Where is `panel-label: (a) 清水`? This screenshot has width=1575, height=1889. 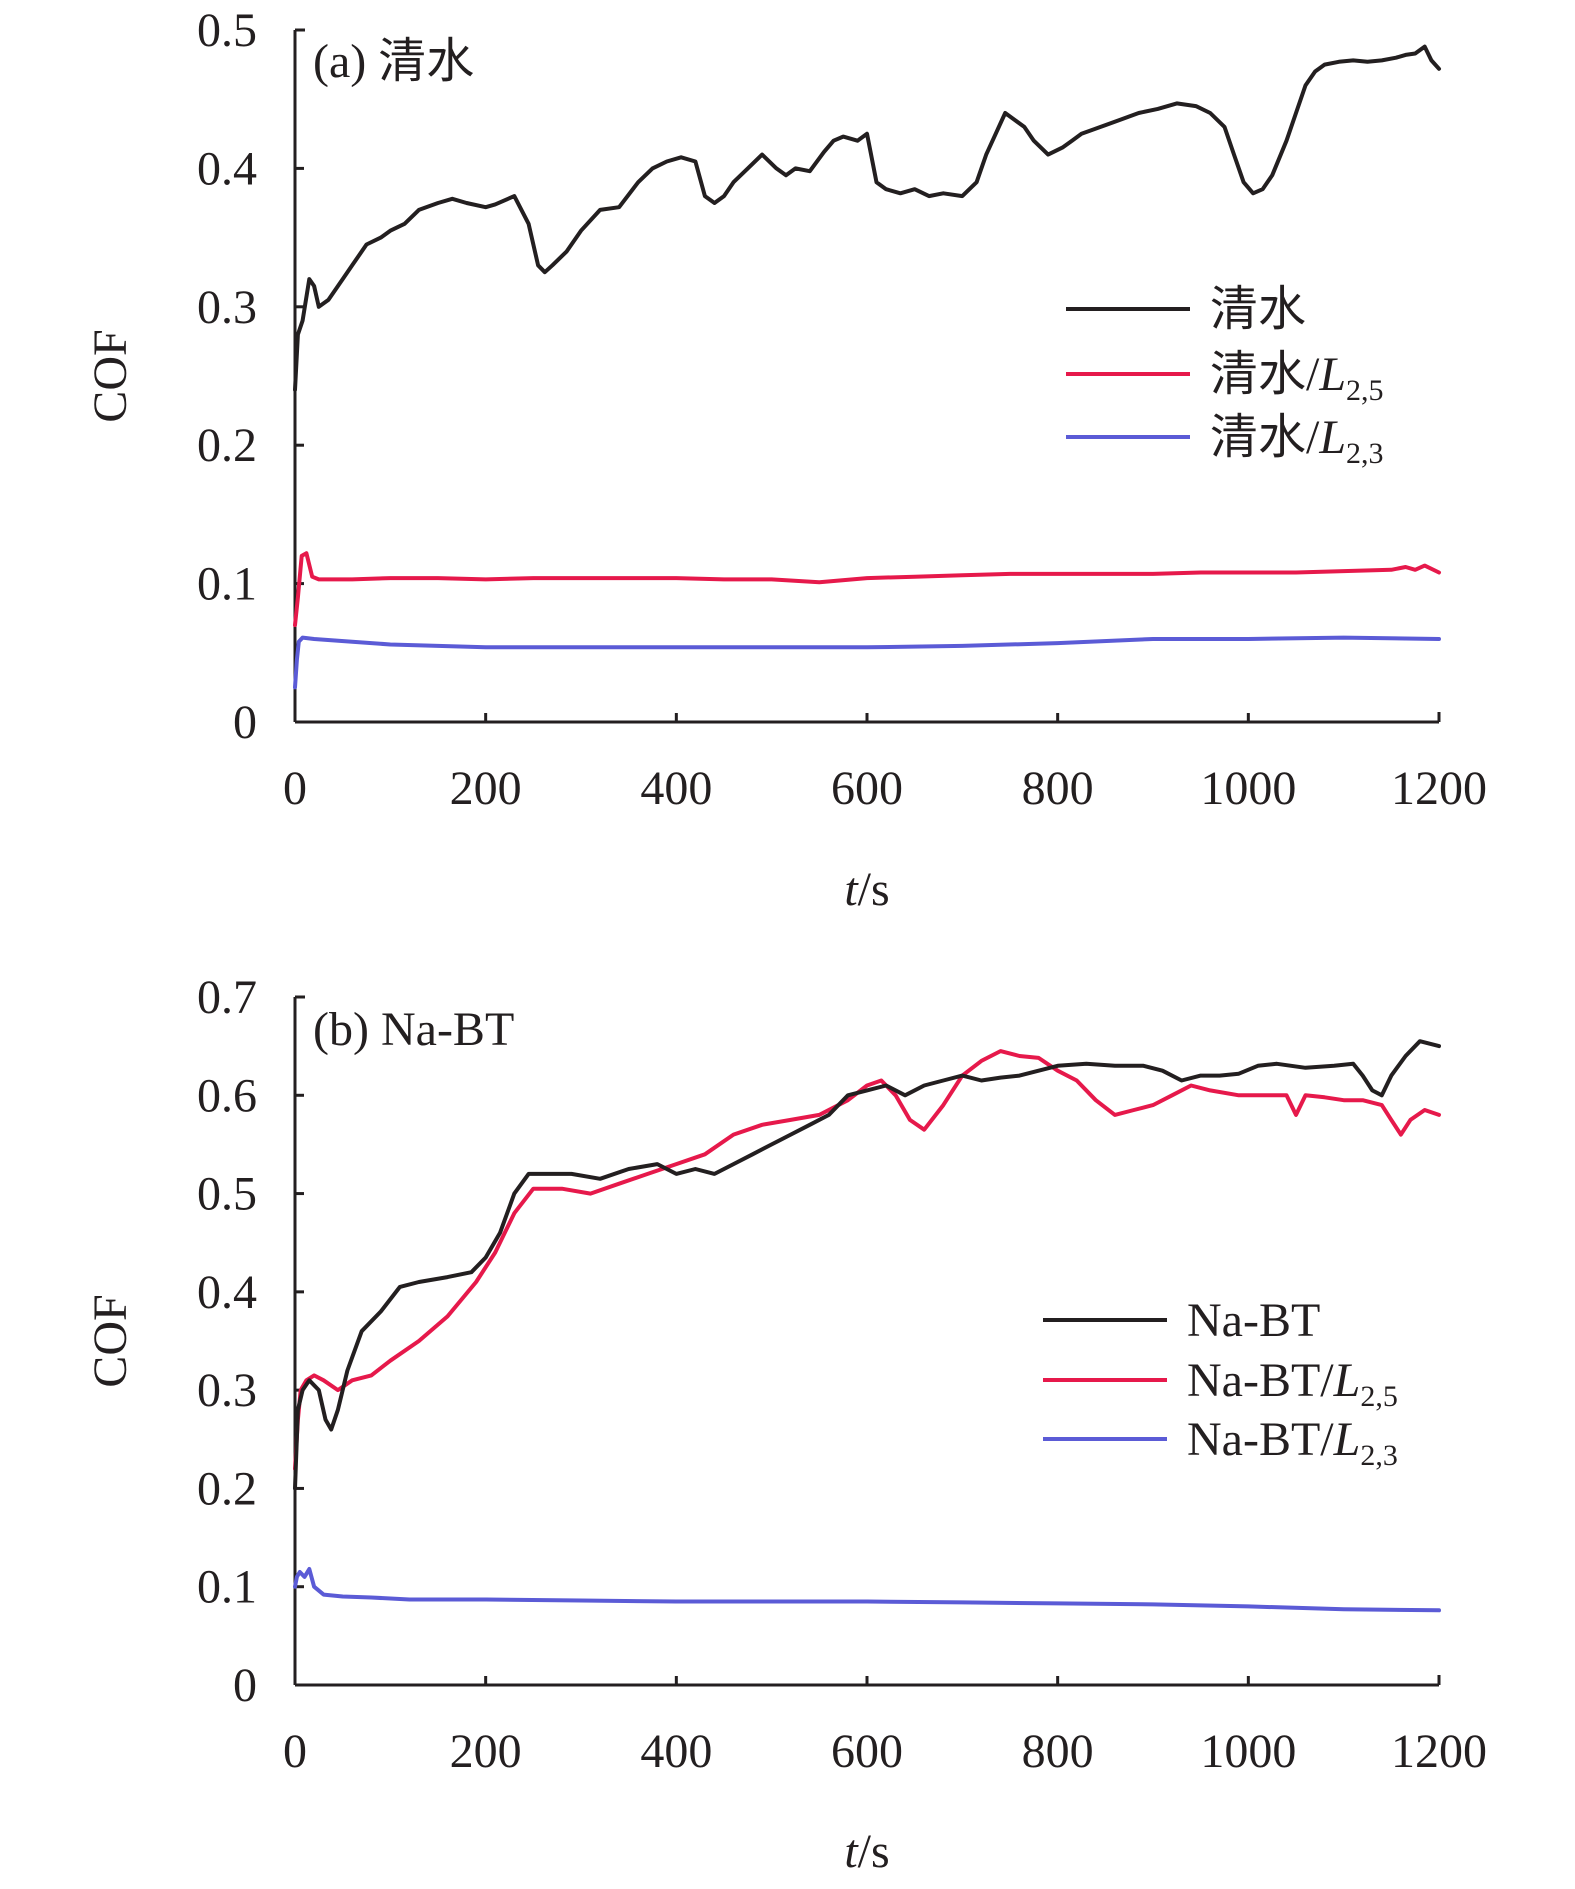
panel-label: (a) 清水 is located at coordinates (393, 61).